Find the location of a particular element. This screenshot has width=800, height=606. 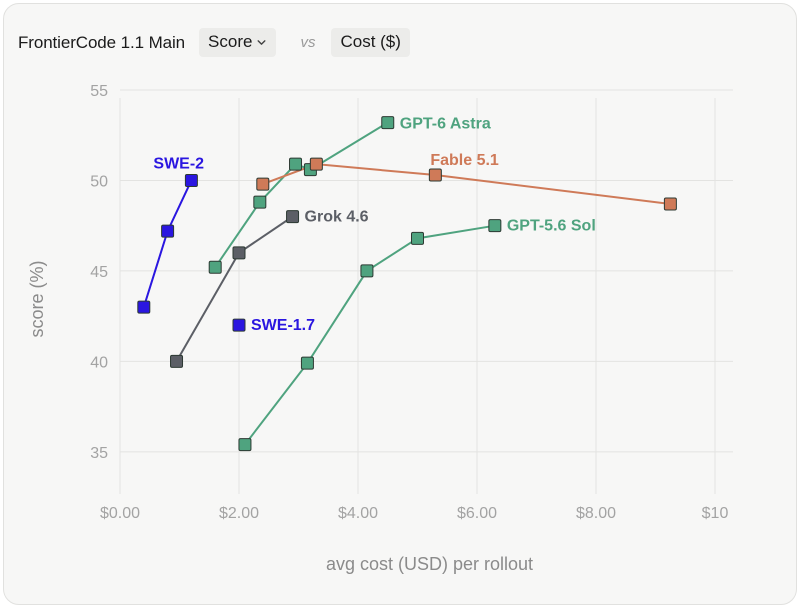

x-tick-label: $10 is located at coordinates (715, 513).